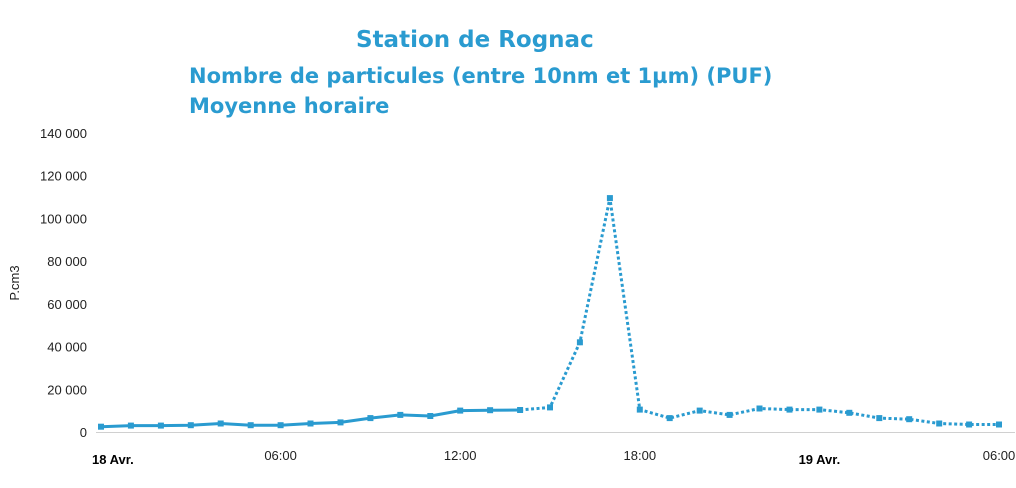 The width and height of the screenshot is (1016, 488). What do you see at coordinates (67, 261) in the screenshot?
I see `y-tick-label: 80 000` at bounding box center [67, 261].